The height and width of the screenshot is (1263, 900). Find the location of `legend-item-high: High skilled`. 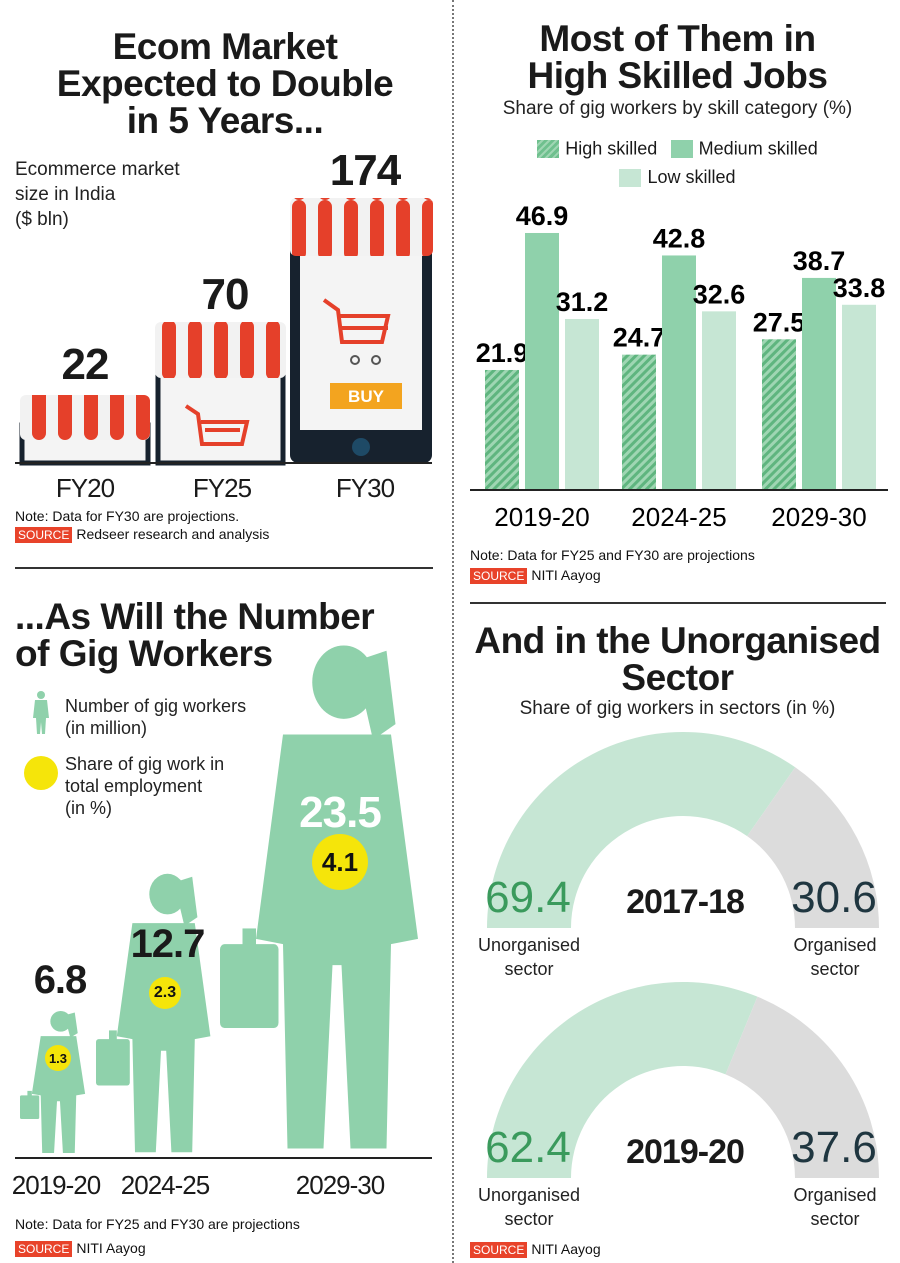

legend-item-high: High skilled is located at coordinates (597, 148).